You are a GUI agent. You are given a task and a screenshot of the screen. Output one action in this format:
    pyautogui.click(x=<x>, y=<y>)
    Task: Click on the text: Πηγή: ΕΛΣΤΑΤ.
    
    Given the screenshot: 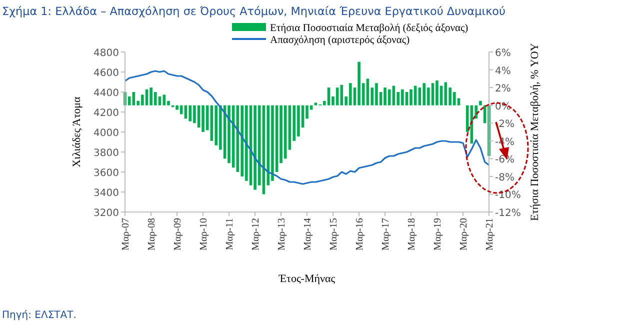 What is the action you would take?
    pyautogui.click(x=39, y=315)
    